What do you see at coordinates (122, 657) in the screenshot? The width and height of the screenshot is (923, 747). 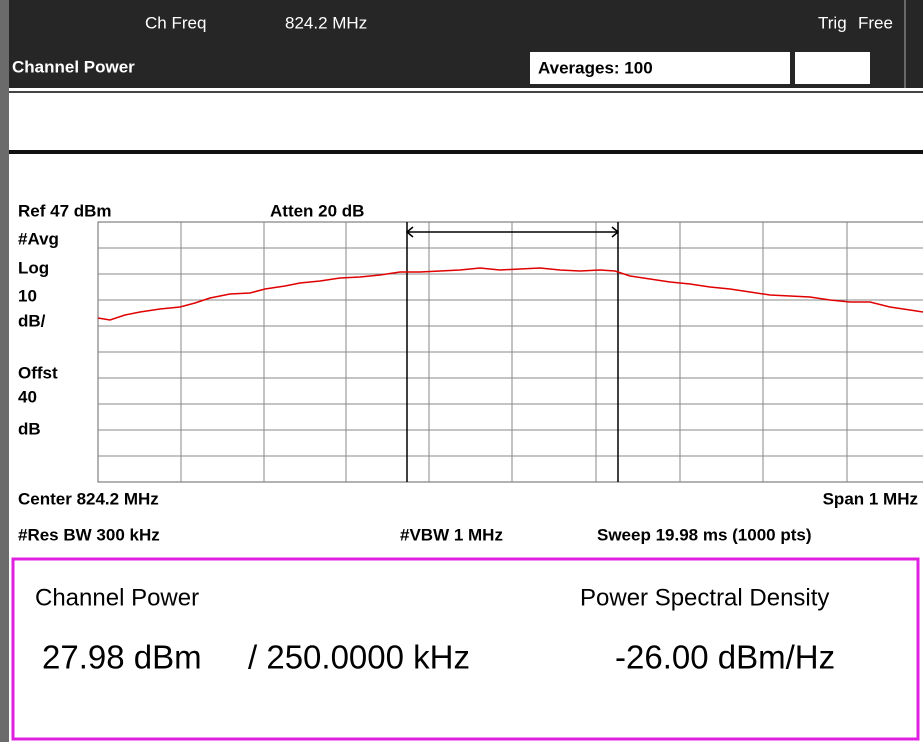 I see `channel-power: 27.98 dBm` at bounding box center [122, 657].